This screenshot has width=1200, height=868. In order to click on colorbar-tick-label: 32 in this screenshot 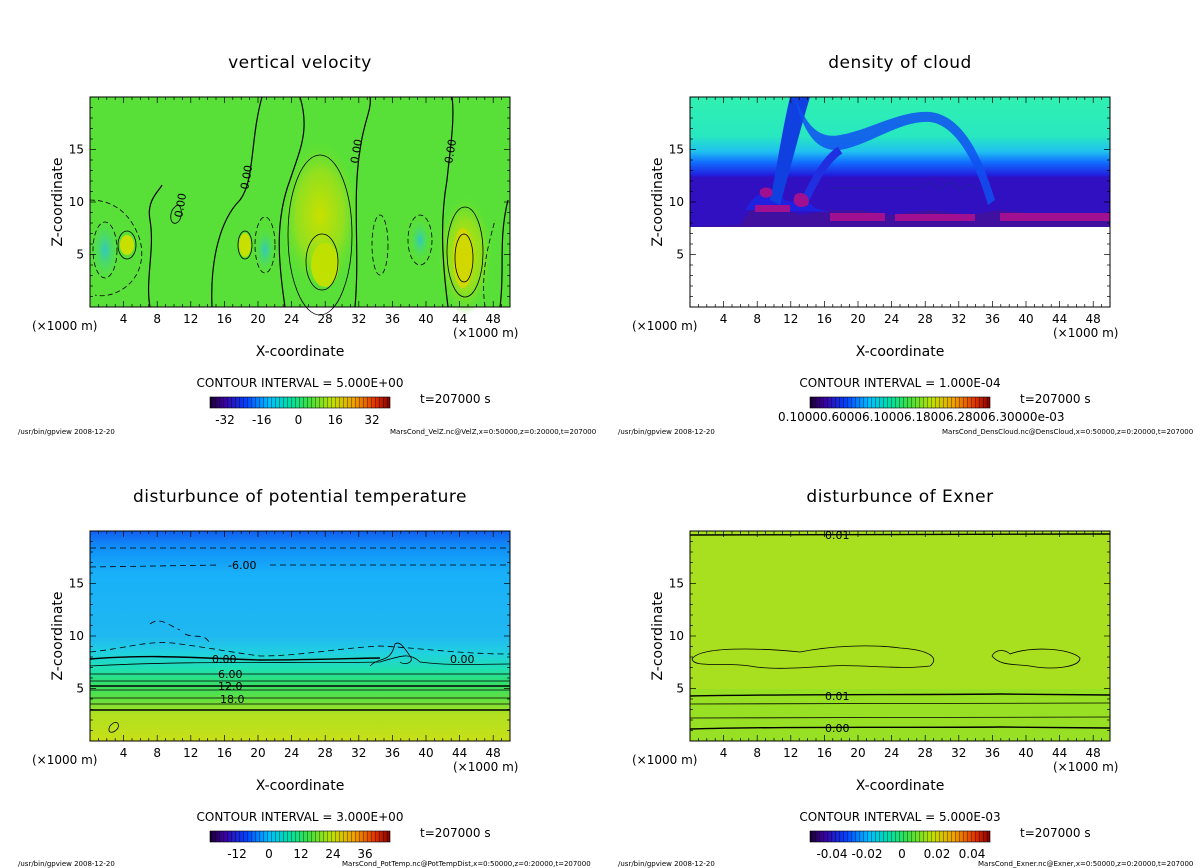, I will do `click(371, 420)`.